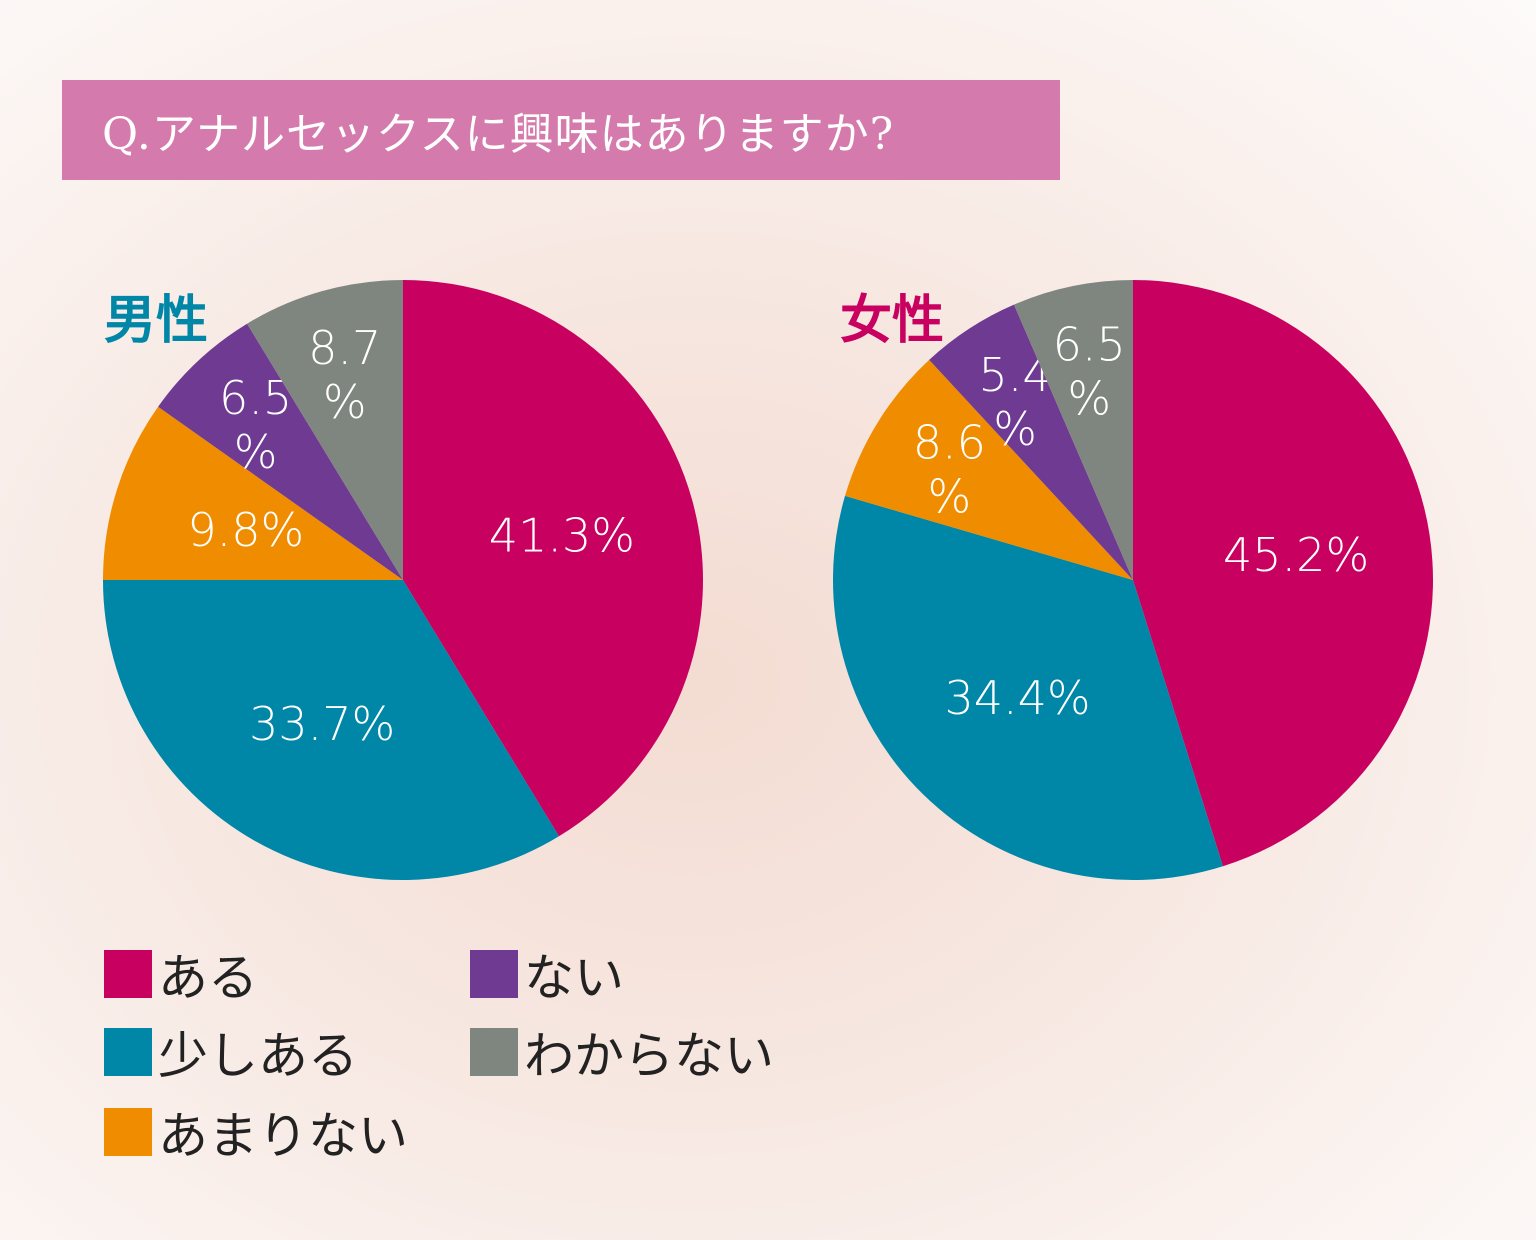 The height and width of the screenshot is (1240, 1536). I want to click on data-label: 45.2%, so click(1296, 555).